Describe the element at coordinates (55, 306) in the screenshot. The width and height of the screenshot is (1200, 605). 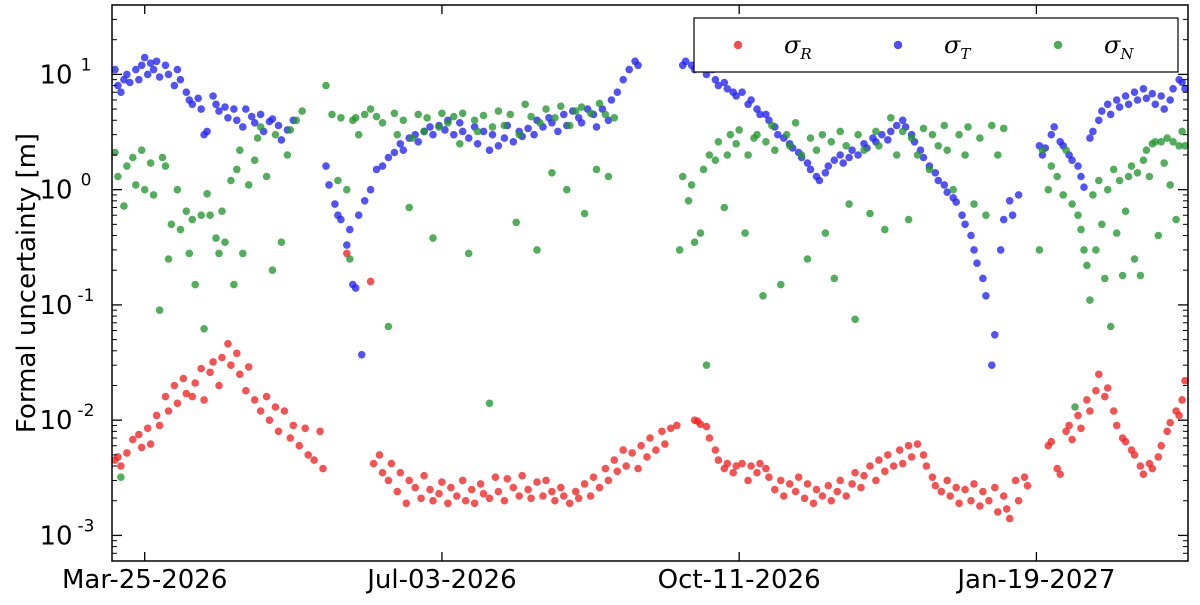
I see `y-tick-label: 10` at that location.